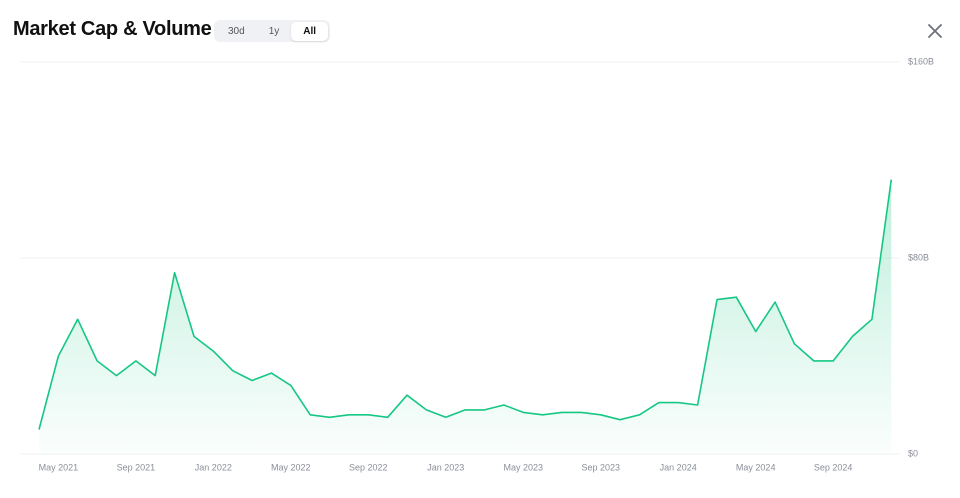 This screenshot has width=960, height=498. Describe the element at coordinates (310, 31) in the screenshot. I see `range-button: All` at that location.